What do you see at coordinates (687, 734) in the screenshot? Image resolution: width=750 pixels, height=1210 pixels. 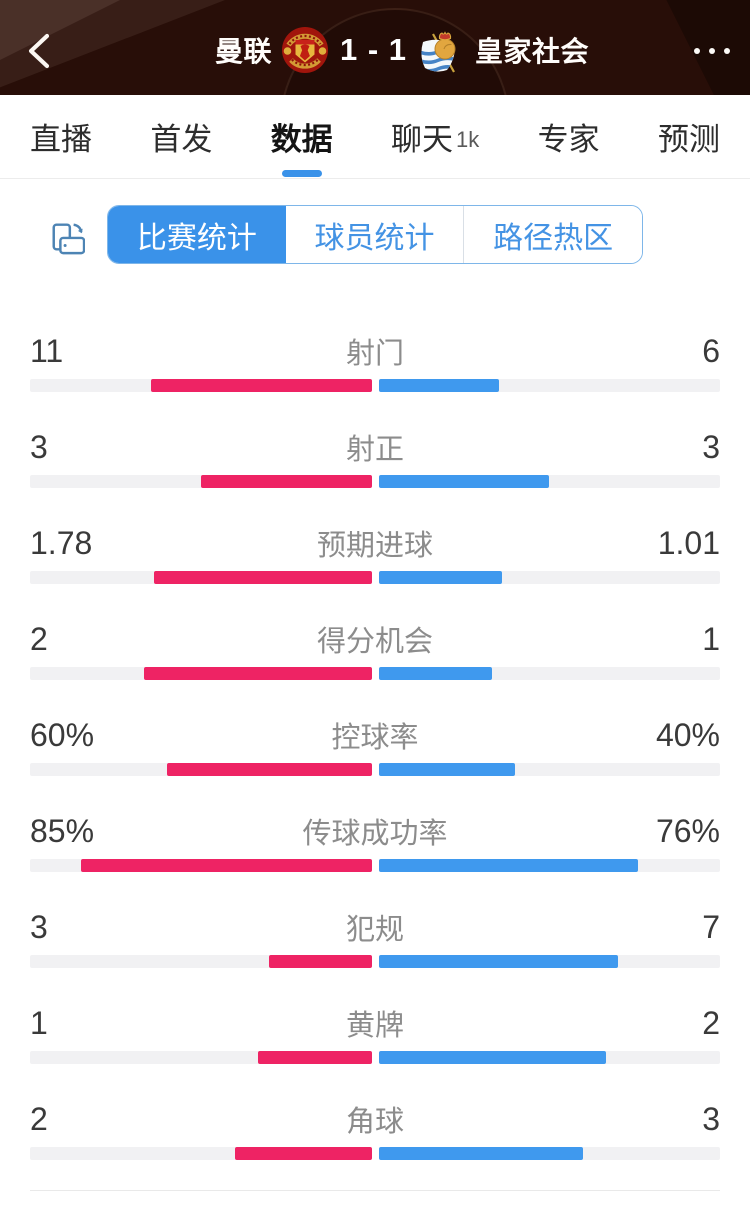 I see `away-value: 40%` at bounding box center [687, 734].